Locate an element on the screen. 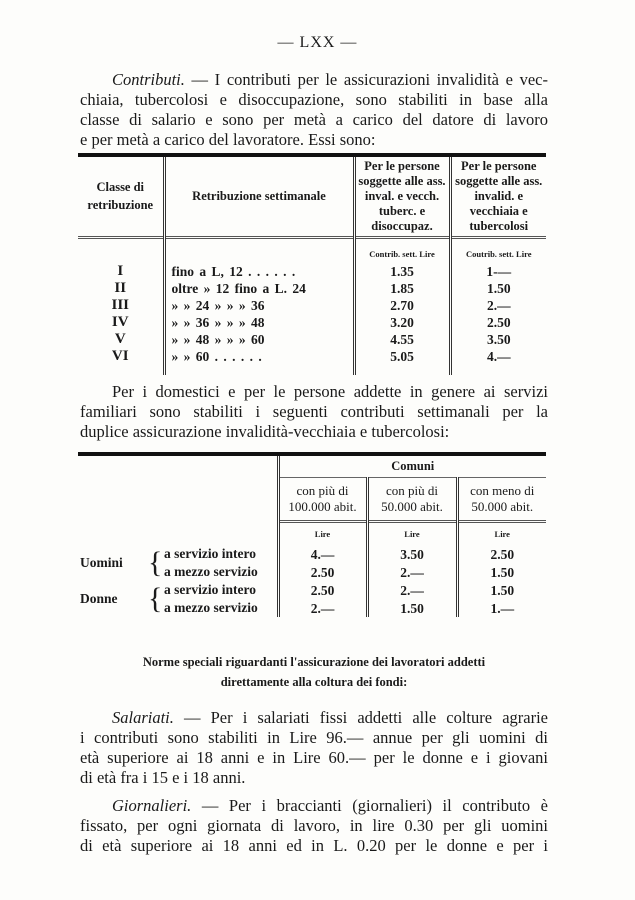 The height and width of the screenshot is (900, 635). table-row: Donne{a servizio intero 2.50 2.— 1.50 is located at coordinates (312, 598).